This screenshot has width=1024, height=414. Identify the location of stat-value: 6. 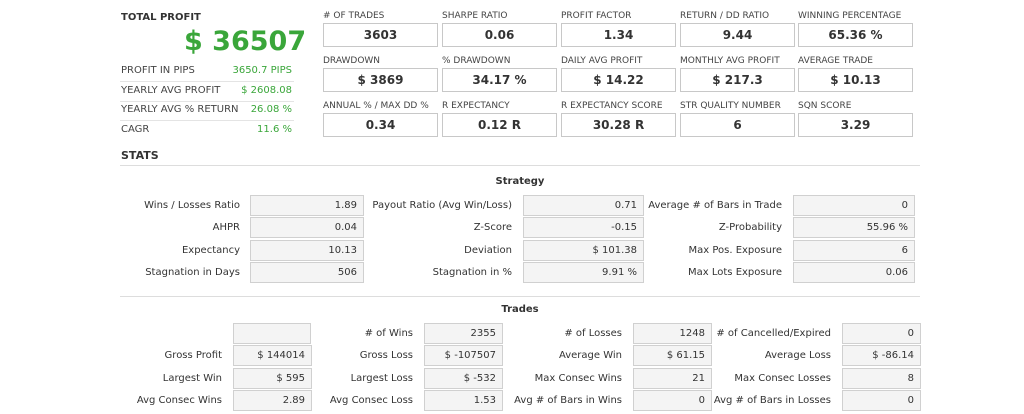
(854, 250).